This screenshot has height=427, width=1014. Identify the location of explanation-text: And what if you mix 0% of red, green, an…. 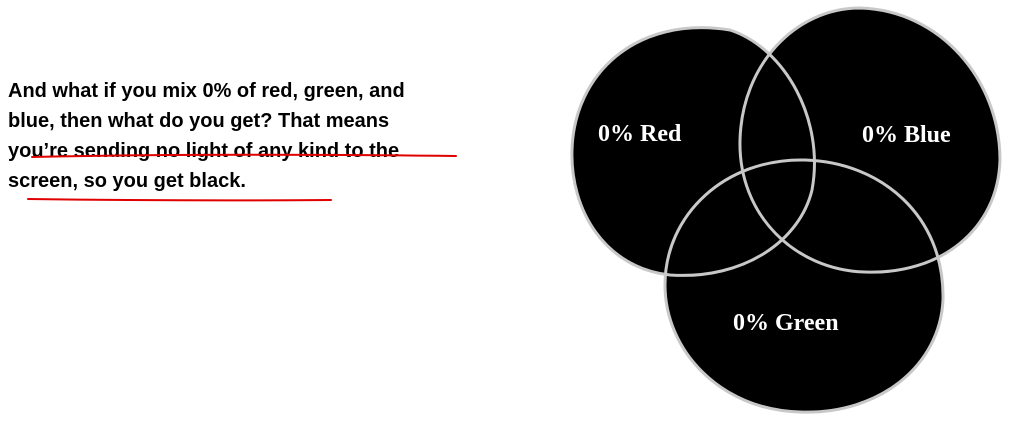
(258, 136).